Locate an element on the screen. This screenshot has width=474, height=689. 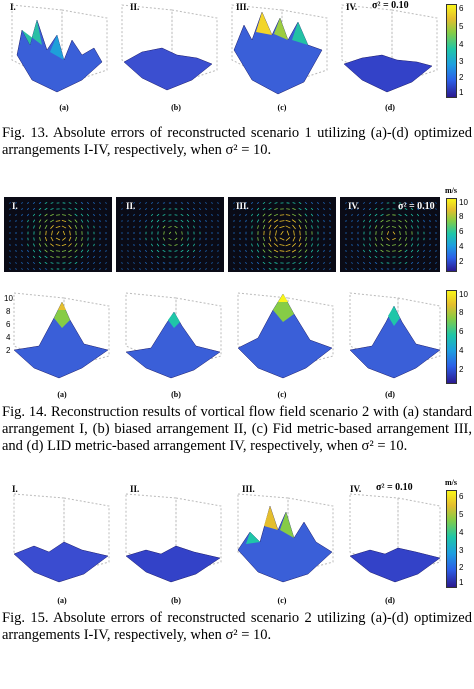
fig14-ztick: 2 is located at coordinates (8, 350).